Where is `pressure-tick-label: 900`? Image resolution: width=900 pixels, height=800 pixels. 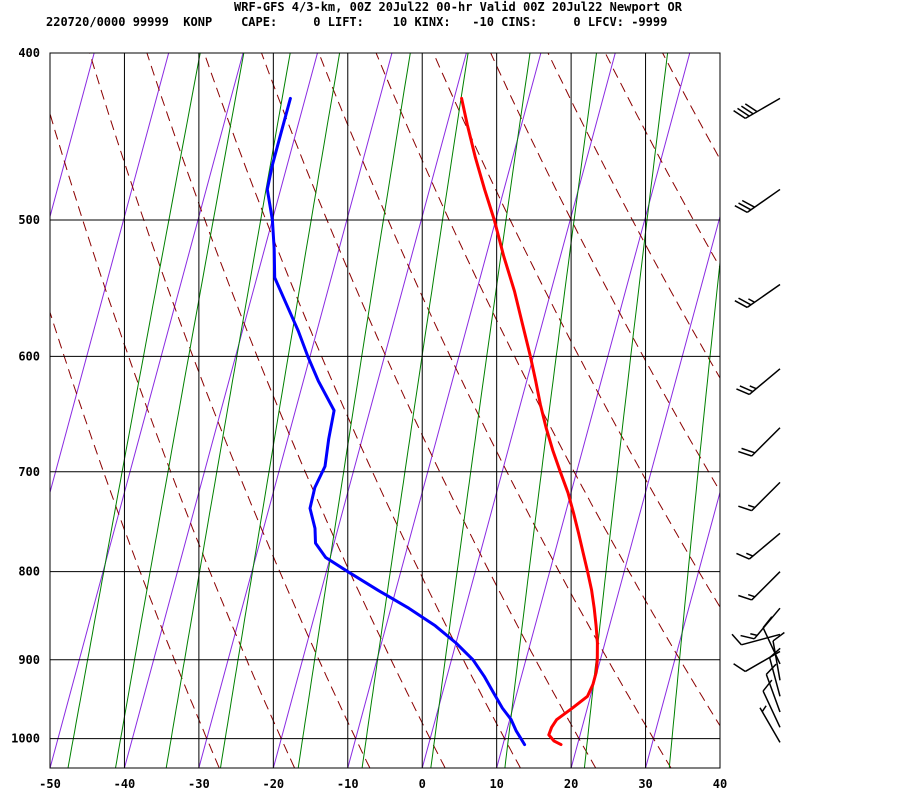 pressure-tick-label: 900 is located at coordinates (29, 660).